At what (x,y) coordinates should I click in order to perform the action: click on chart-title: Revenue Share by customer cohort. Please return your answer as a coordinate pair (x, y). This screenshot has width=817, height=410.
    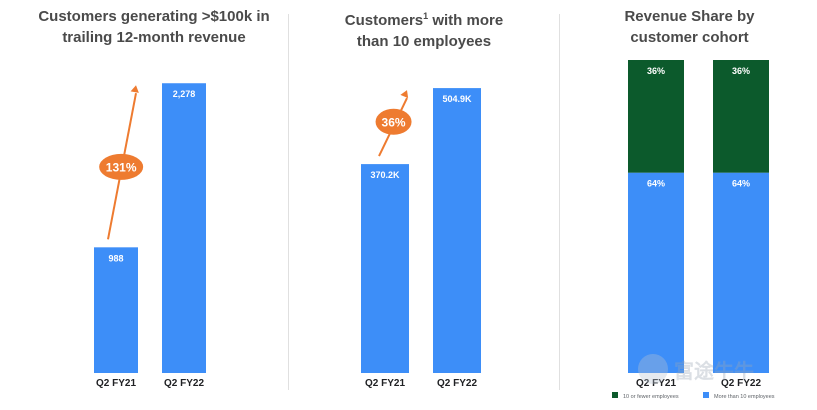
    Looking at the image, I should click on (689, 27).